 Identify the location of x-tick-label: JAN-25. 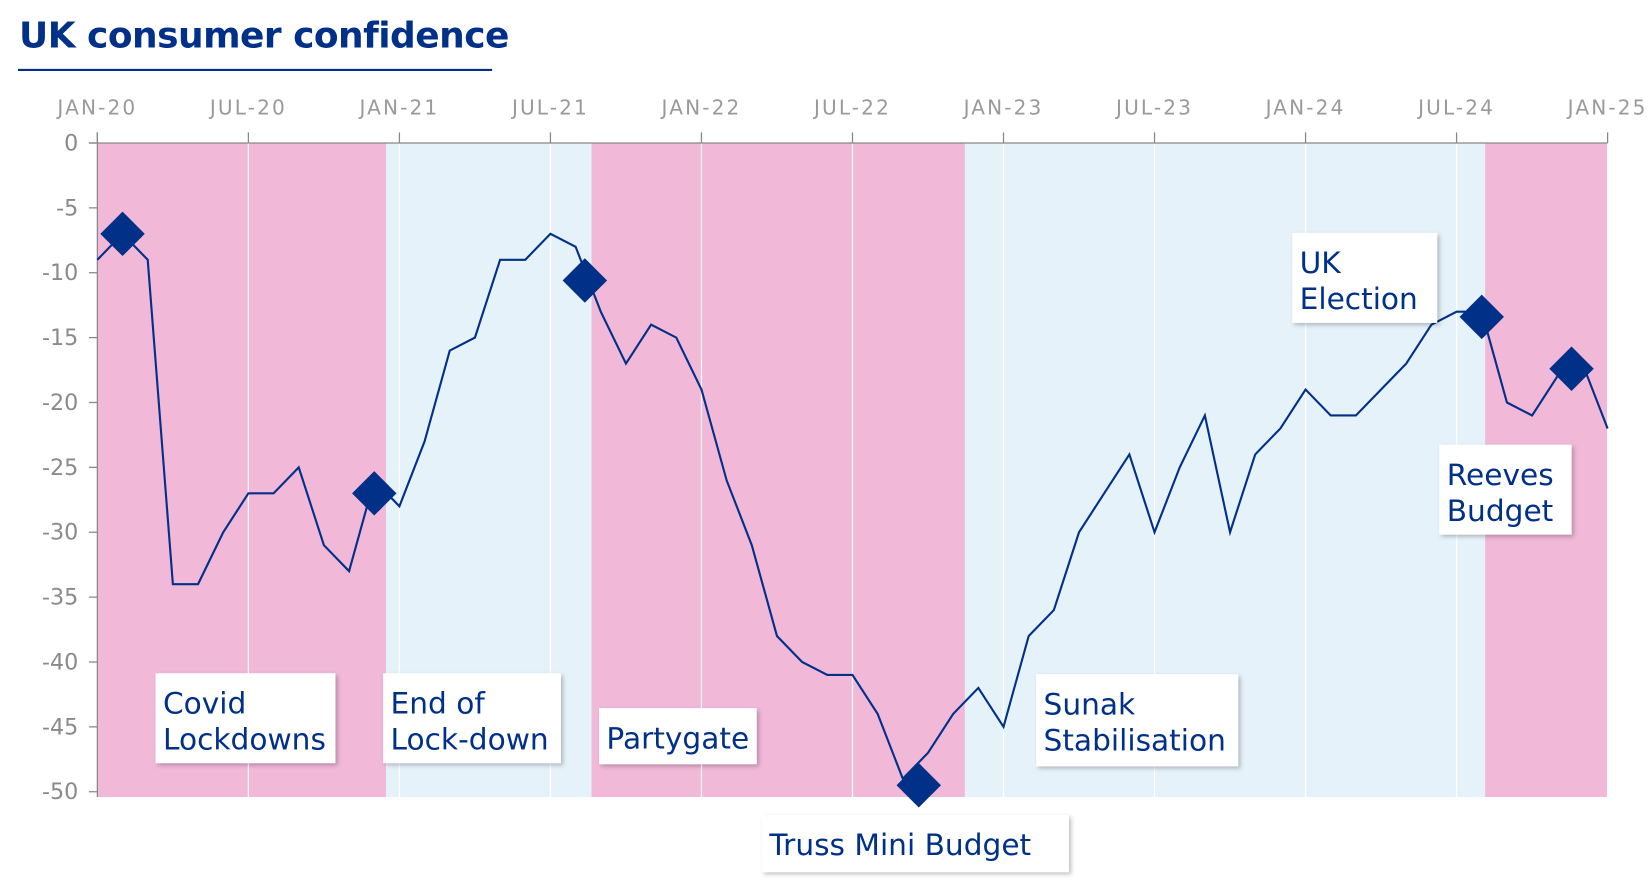
(1607, 107).